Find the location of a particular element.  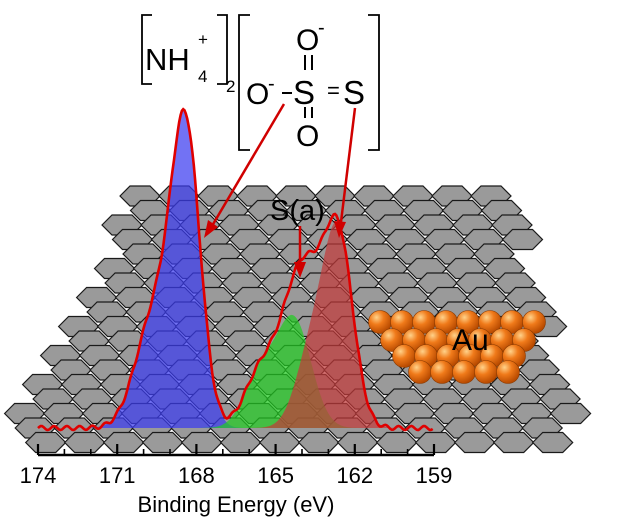

anion-bracket-left is located at coordinates (244, 82).